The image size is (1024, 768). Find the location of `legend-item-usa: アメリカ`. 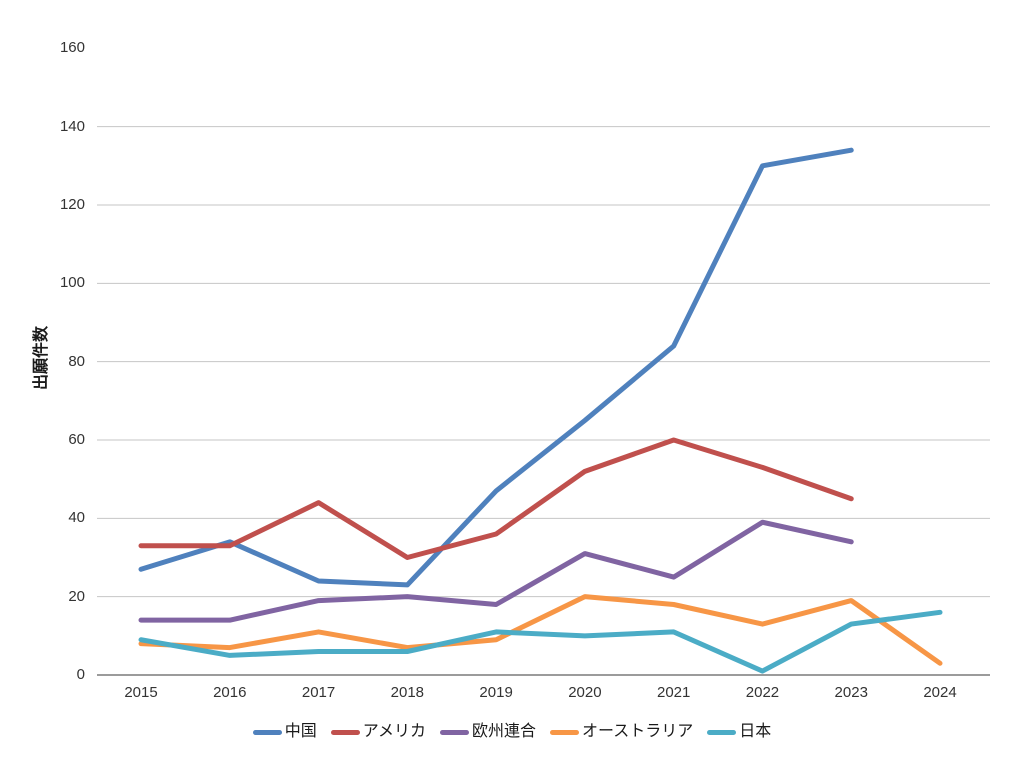

legend-item-usa: アメリカ is located at coordinates (378, 732).